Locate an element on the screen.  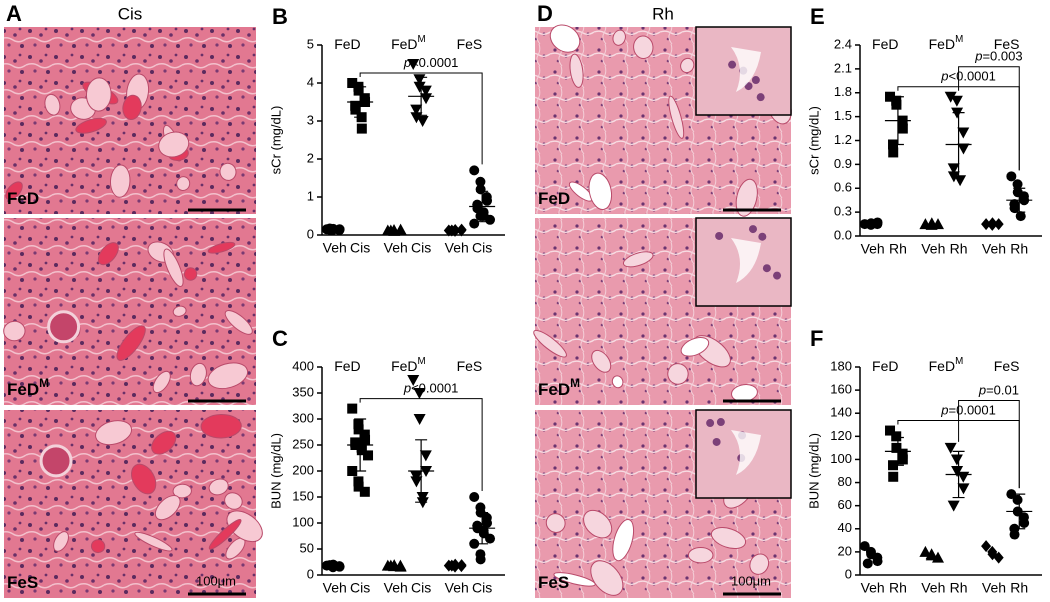
p-value: p<0.0001 is located at coordinates (431, 62).